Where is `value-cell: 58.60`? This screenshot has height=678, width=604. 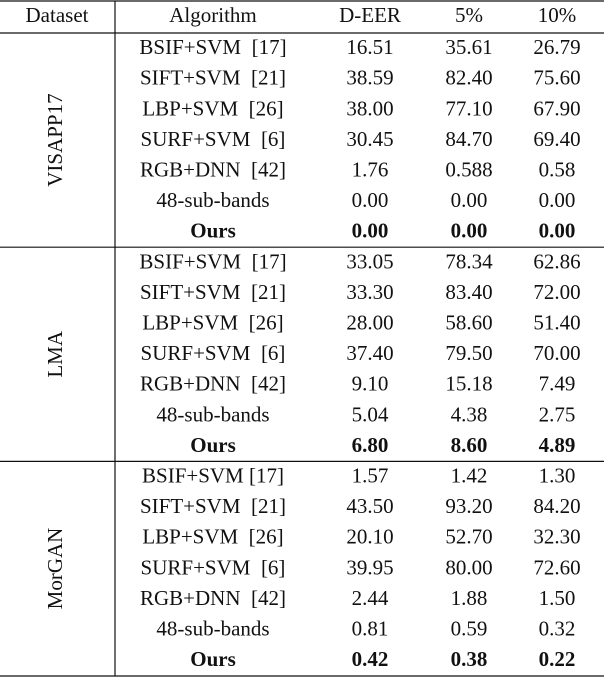
value-cell: 58.60 is located at coordinates (468, 323).